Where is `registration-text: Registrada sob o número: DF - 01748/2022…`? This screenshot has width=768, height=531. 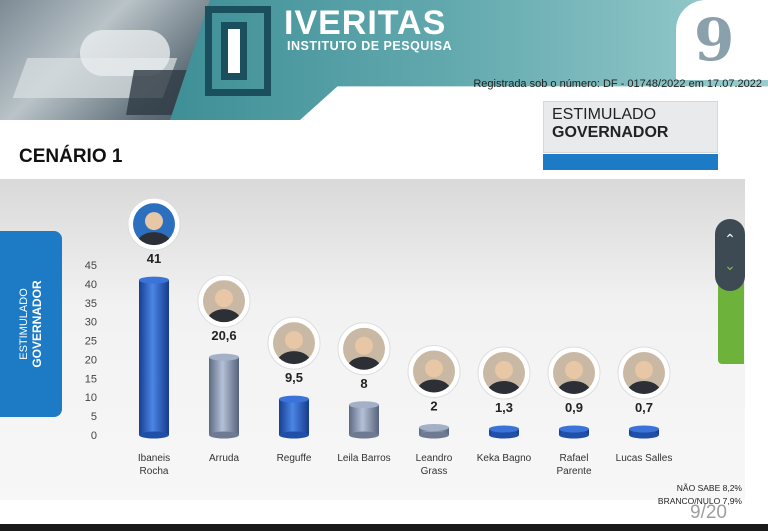
registration-text: Registrada sob o número: DF - 01748/2022… is located at coordinates (617, 84).